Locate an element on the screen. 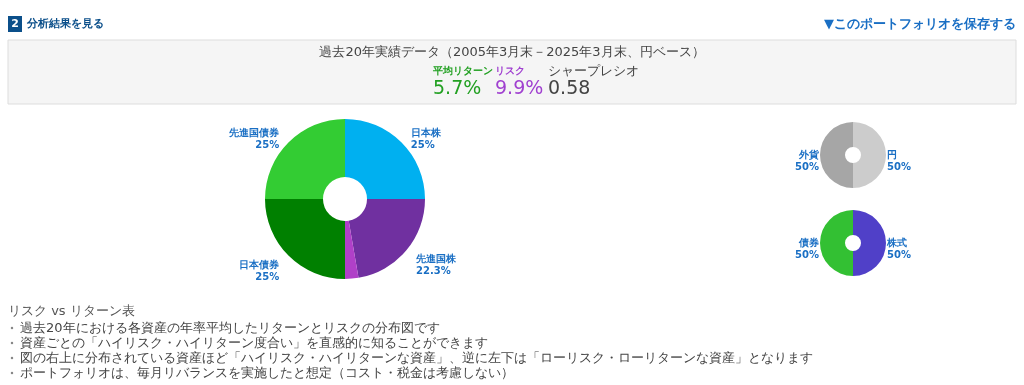 This screenshot has width=1024, height=385. text: シャープレシオ is located at coordinates (593, 70).